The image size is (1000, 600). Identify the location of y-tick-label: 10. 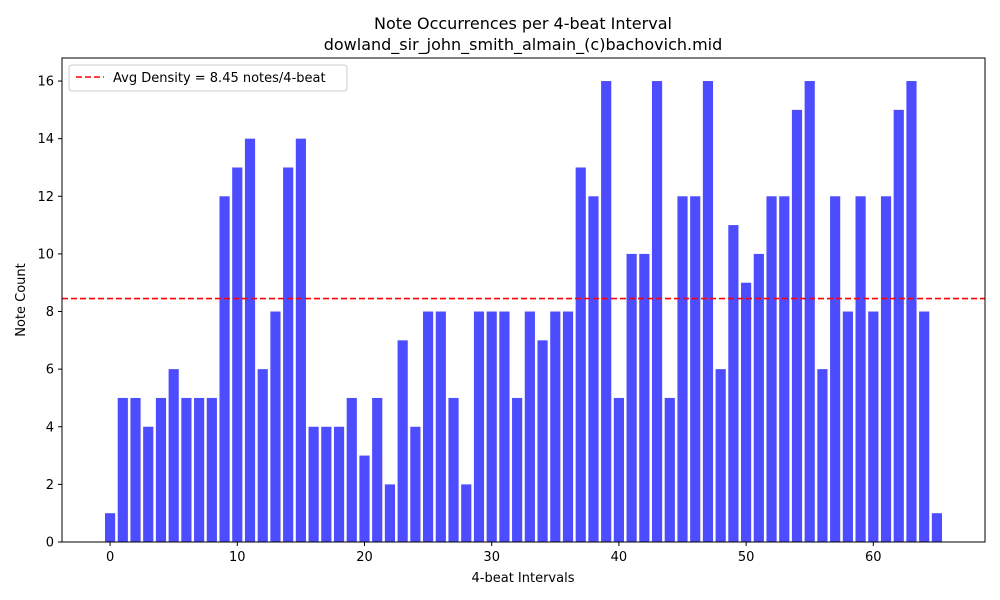
(45, 254).